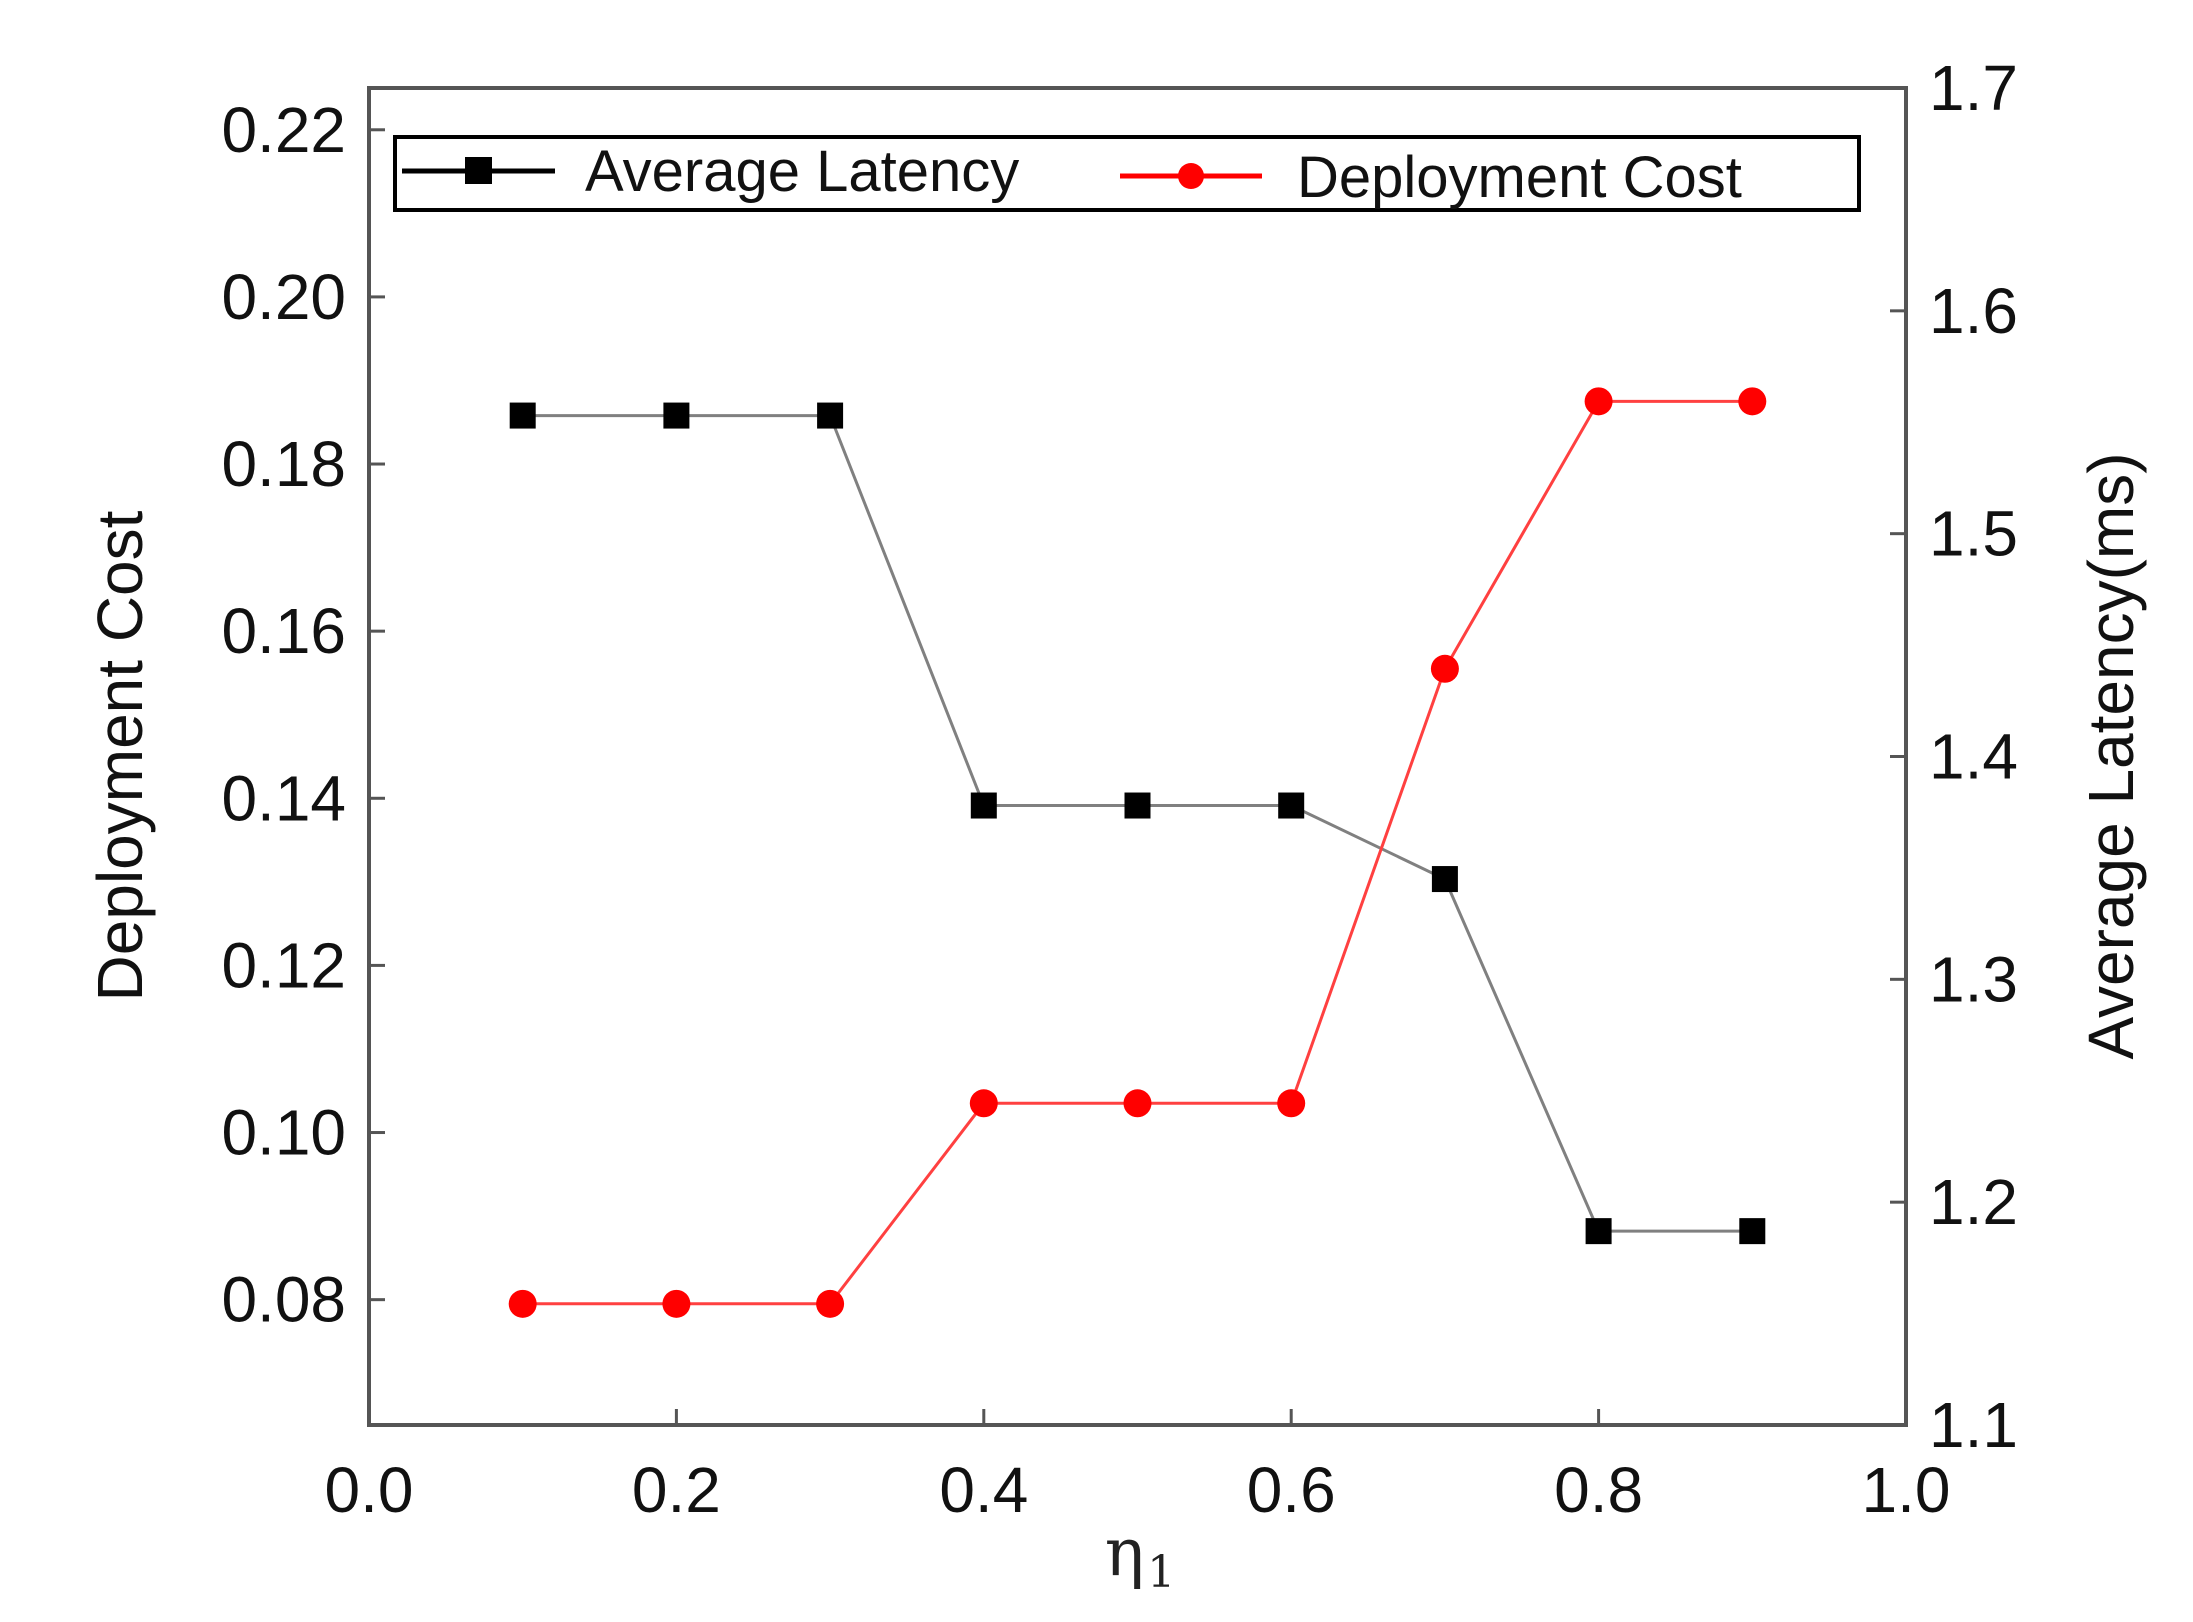  Describe the element at coordinates (283, 798) in the screenshot. I see `y-left-tick-label-3: 0.14` at that location.